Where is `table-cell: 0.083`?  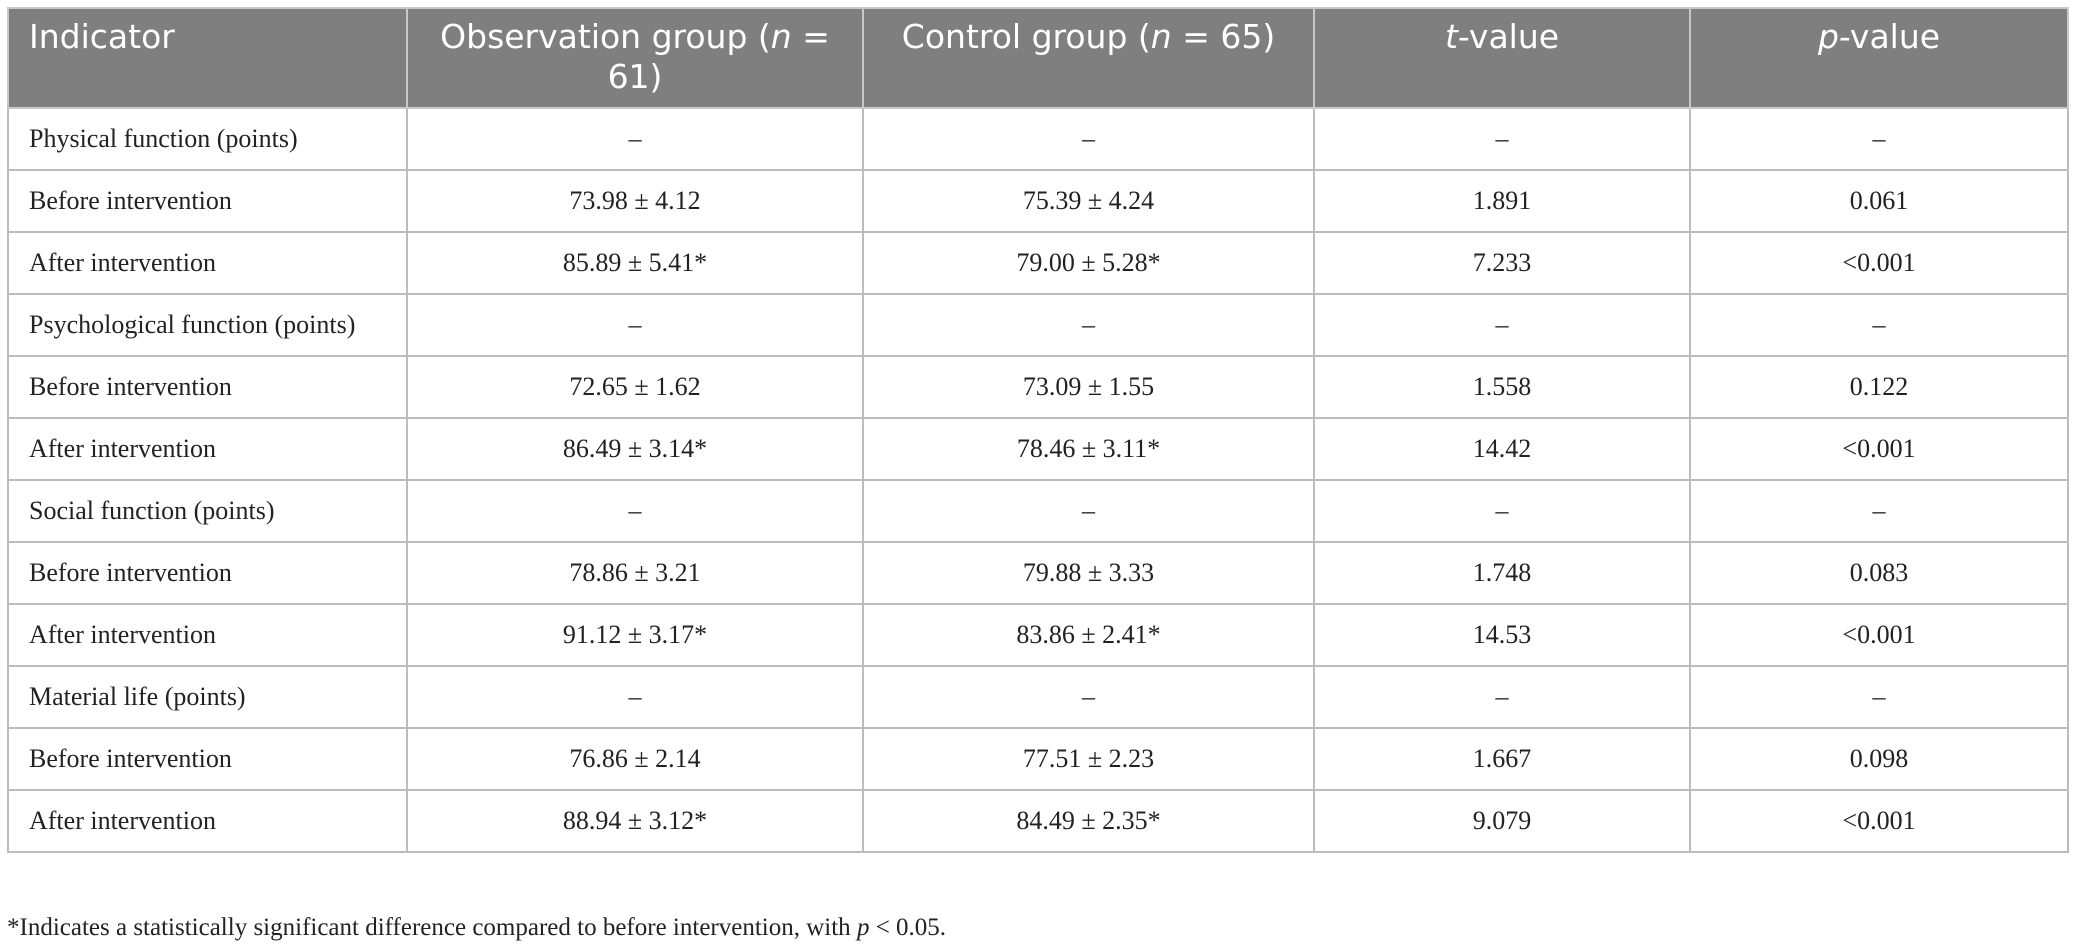
table-cell: 0.083 is located at coordinates (1879, 573).